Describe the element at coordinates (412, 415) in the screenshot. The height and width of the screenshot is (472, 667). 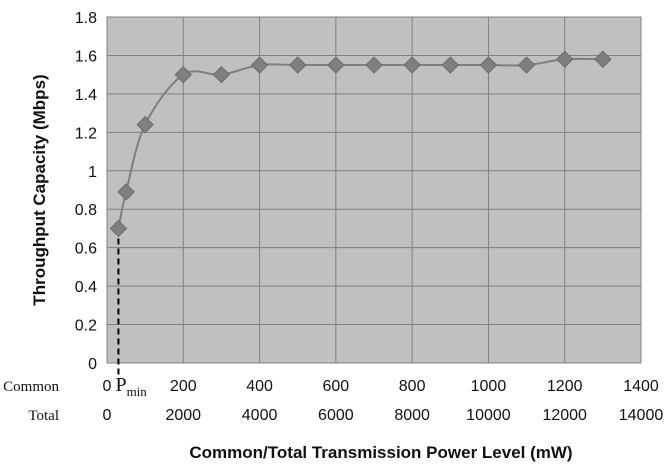
I see `x-tick-label-r1-4: 8000` at that location.